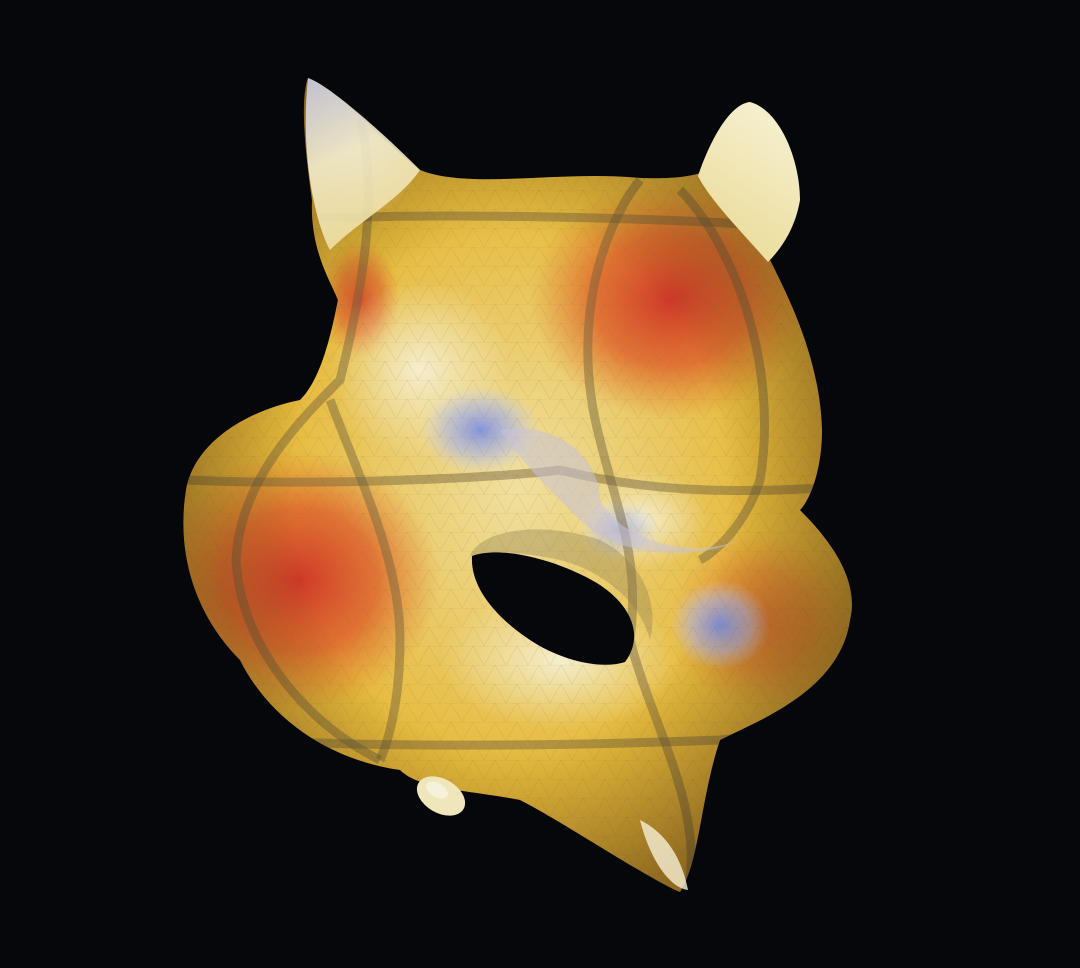  Describe the element at coordinates (620, 491) in the screenshot. I see `inner-fold` at that location.